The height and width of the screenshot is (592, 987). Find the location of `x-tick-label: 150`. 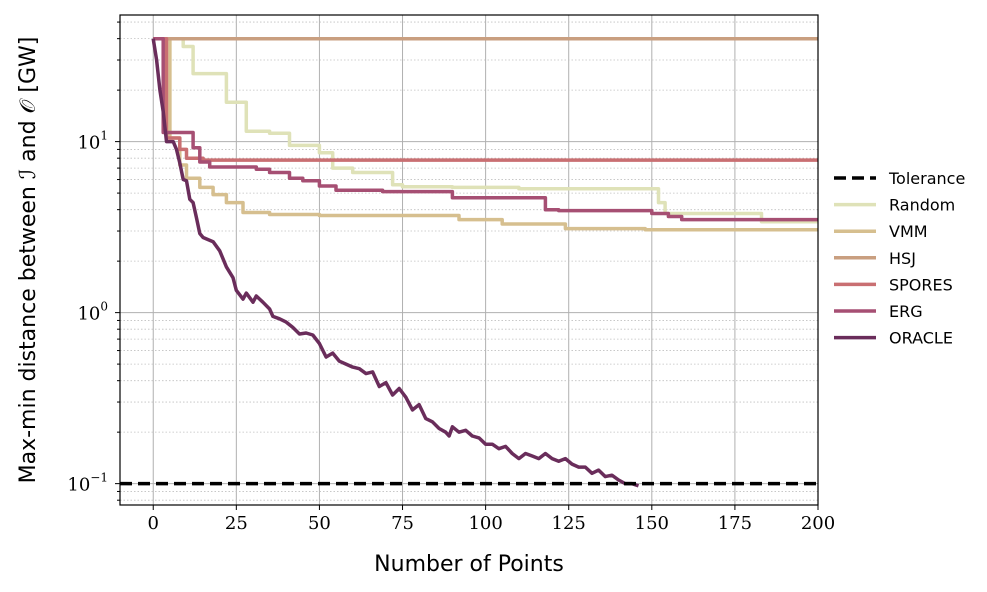

x-tick-label: 150 is located at coordinates (652, 523).